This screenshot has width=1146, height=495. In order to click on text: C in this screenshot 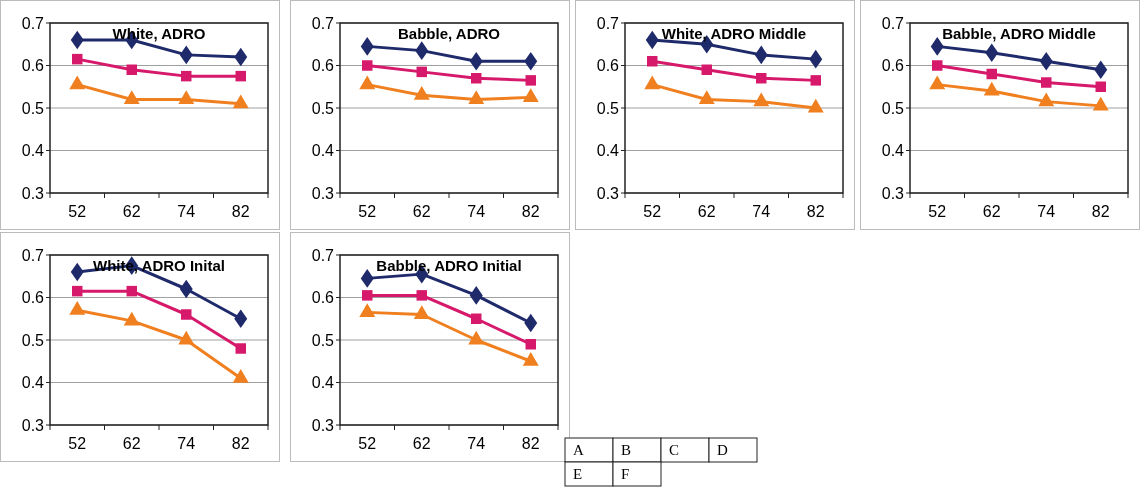, I will do `click(674, 450)`.